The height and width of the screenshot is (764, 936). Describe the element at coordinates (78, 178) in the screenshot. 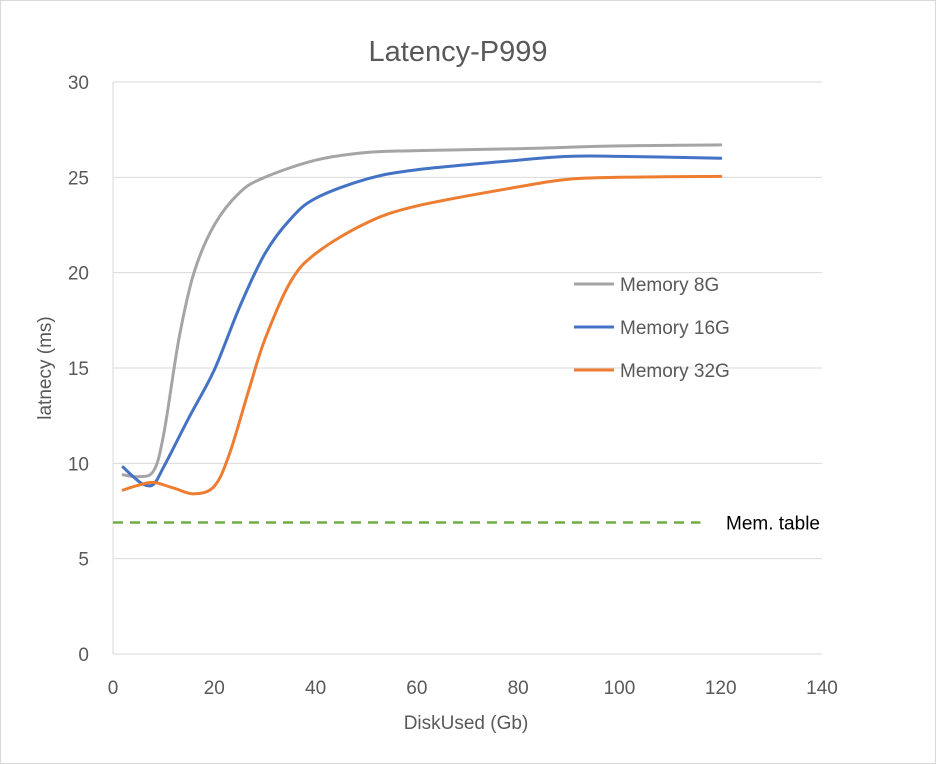

I see `y-tick-label: 25` at that location.